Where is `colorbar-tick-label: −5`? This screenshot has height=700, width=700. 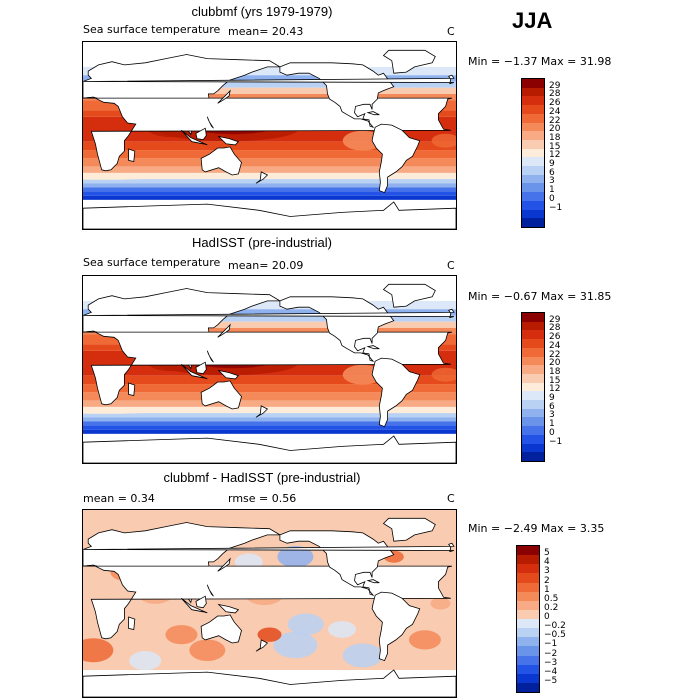 colorbar-tick-label: −5 is located at coordinates (551, 680).